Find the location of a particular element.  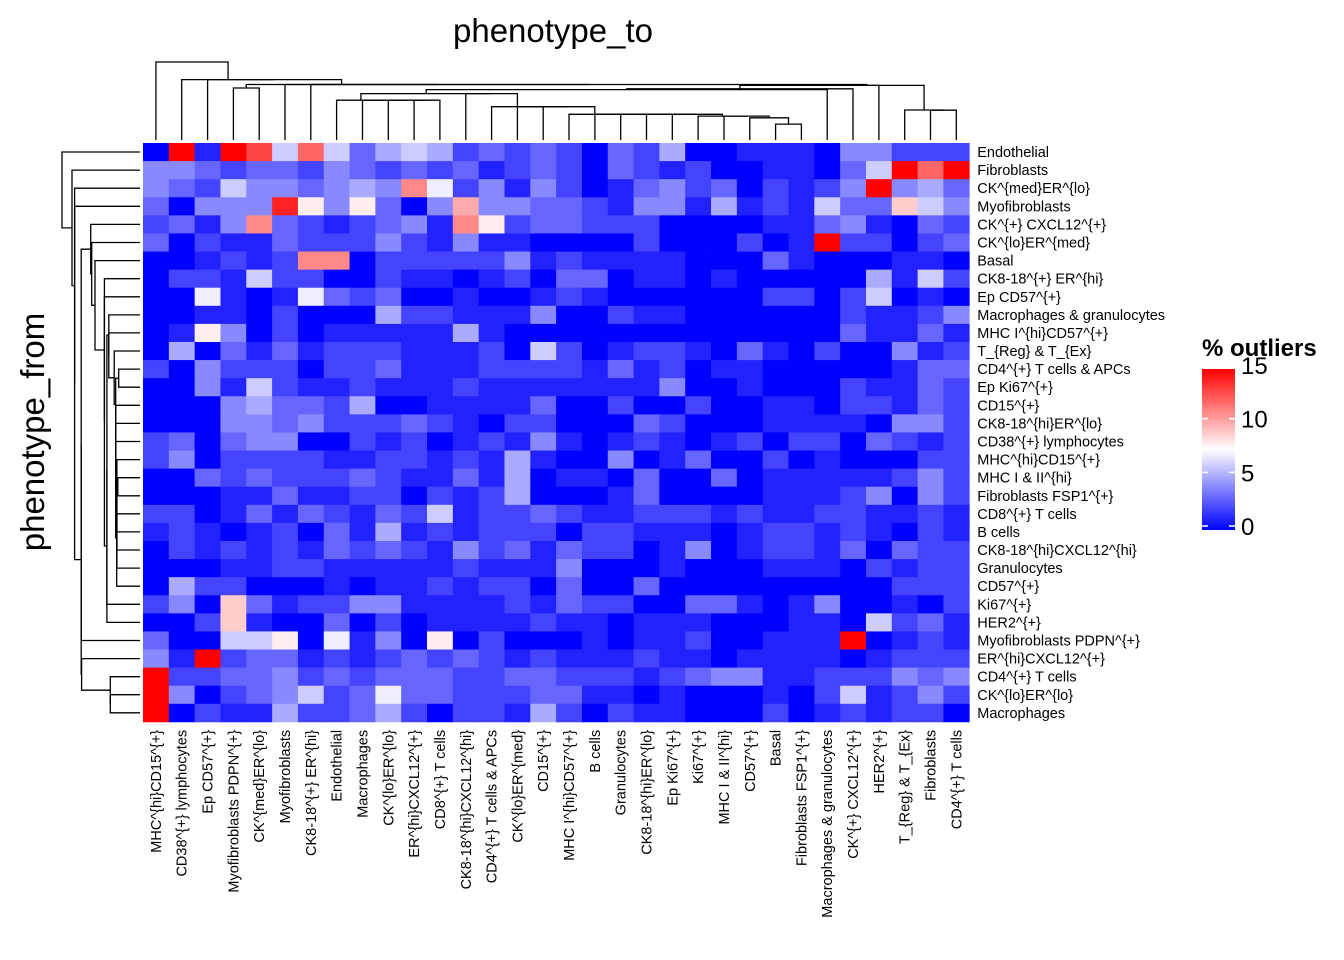

column-label: CK8-18^{+} ER^{hi} is located at coordinates (312, 793).